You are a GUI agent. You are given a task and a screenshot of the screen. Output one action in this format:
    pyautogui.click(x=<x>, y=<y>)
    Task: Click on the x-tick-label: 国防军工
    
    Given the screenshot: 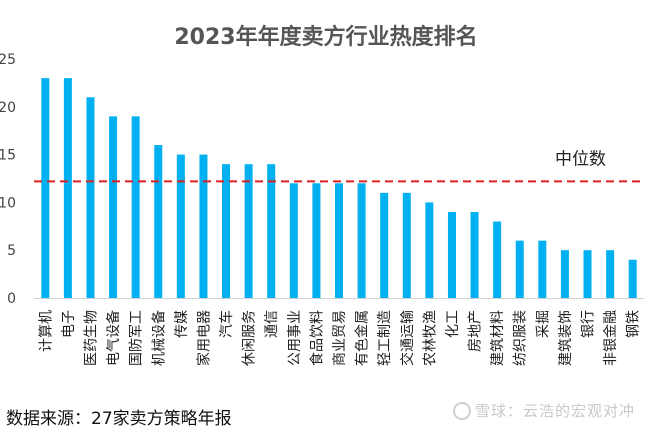 What is the action you would take?
    pyautogui.click(x=137, y=338)
    